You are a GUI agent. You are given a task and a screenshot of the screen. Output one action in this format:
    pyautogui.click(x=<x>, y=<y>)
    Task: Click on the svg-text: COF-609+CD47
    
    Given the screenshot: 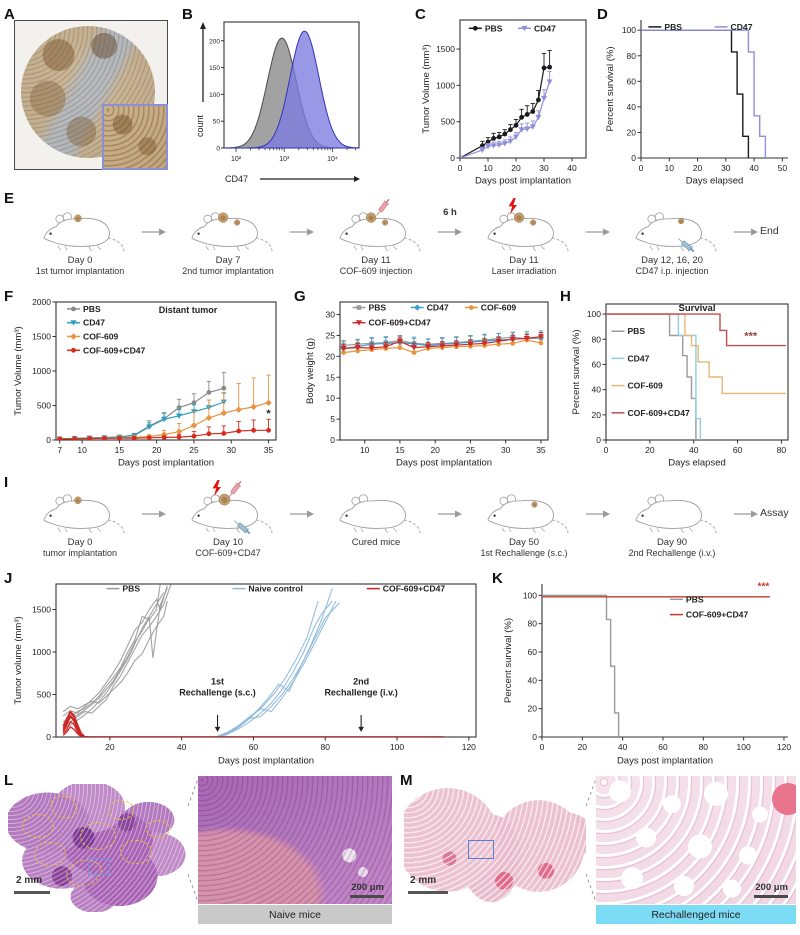 What is the action you would take?
    pyautogui.click(x=414, y=589)
    